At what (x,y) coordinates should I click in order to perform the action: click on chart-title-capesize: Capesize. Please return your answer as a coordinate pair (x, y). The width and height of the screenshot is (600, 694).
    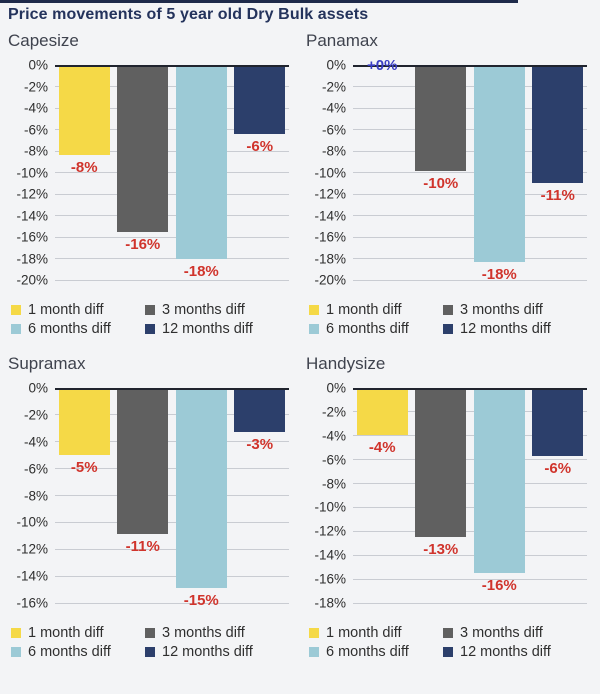
    Looking at the image, I should click on (43, 40).